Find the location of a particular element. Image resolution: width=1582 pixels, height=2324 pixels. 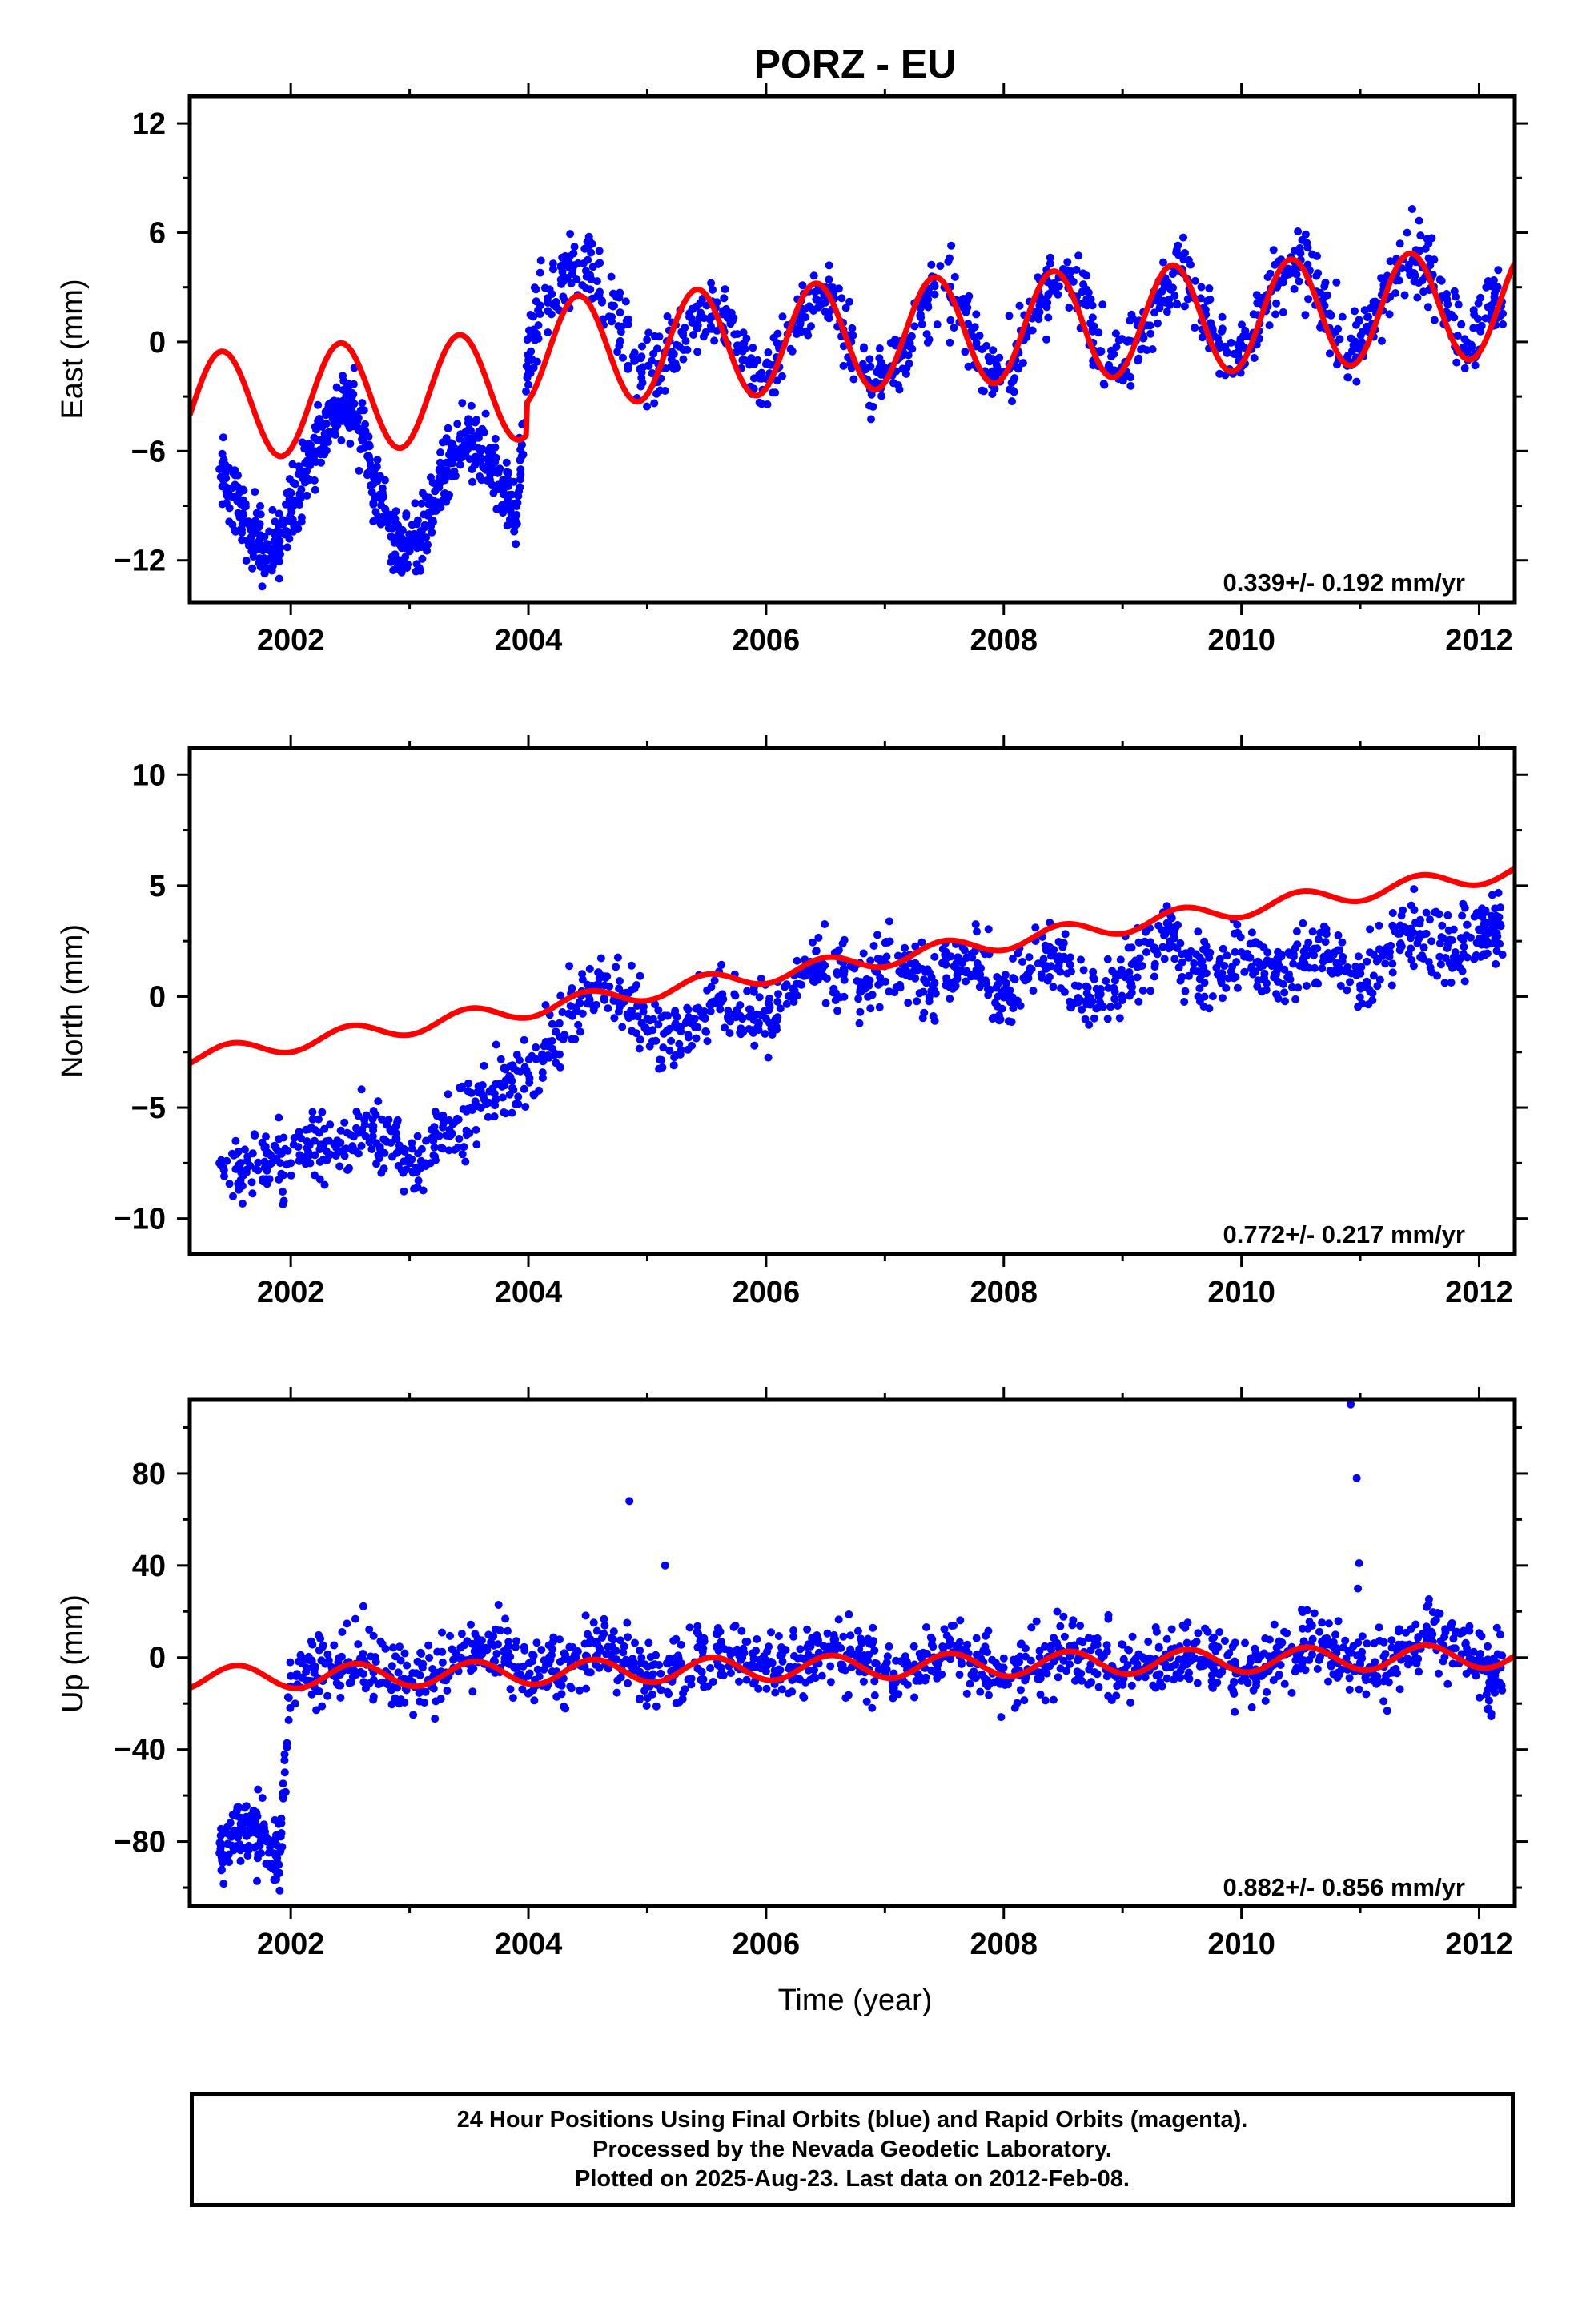

east-y-tick-label: −6 is located at coordinates (148, 451).